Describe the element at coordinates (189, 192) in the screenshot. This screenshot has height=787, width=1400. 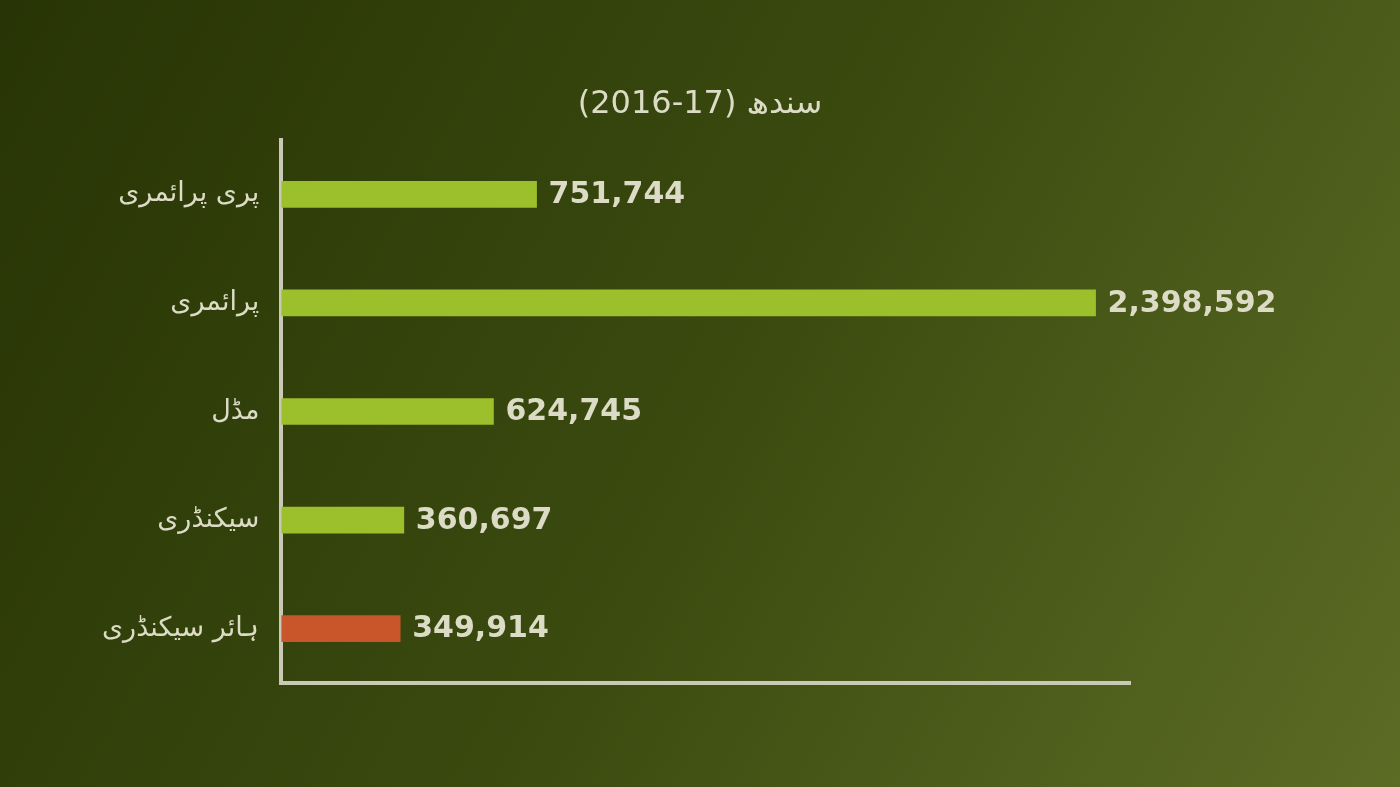
I see `y-tick-label: پری پرائمری` at that location.